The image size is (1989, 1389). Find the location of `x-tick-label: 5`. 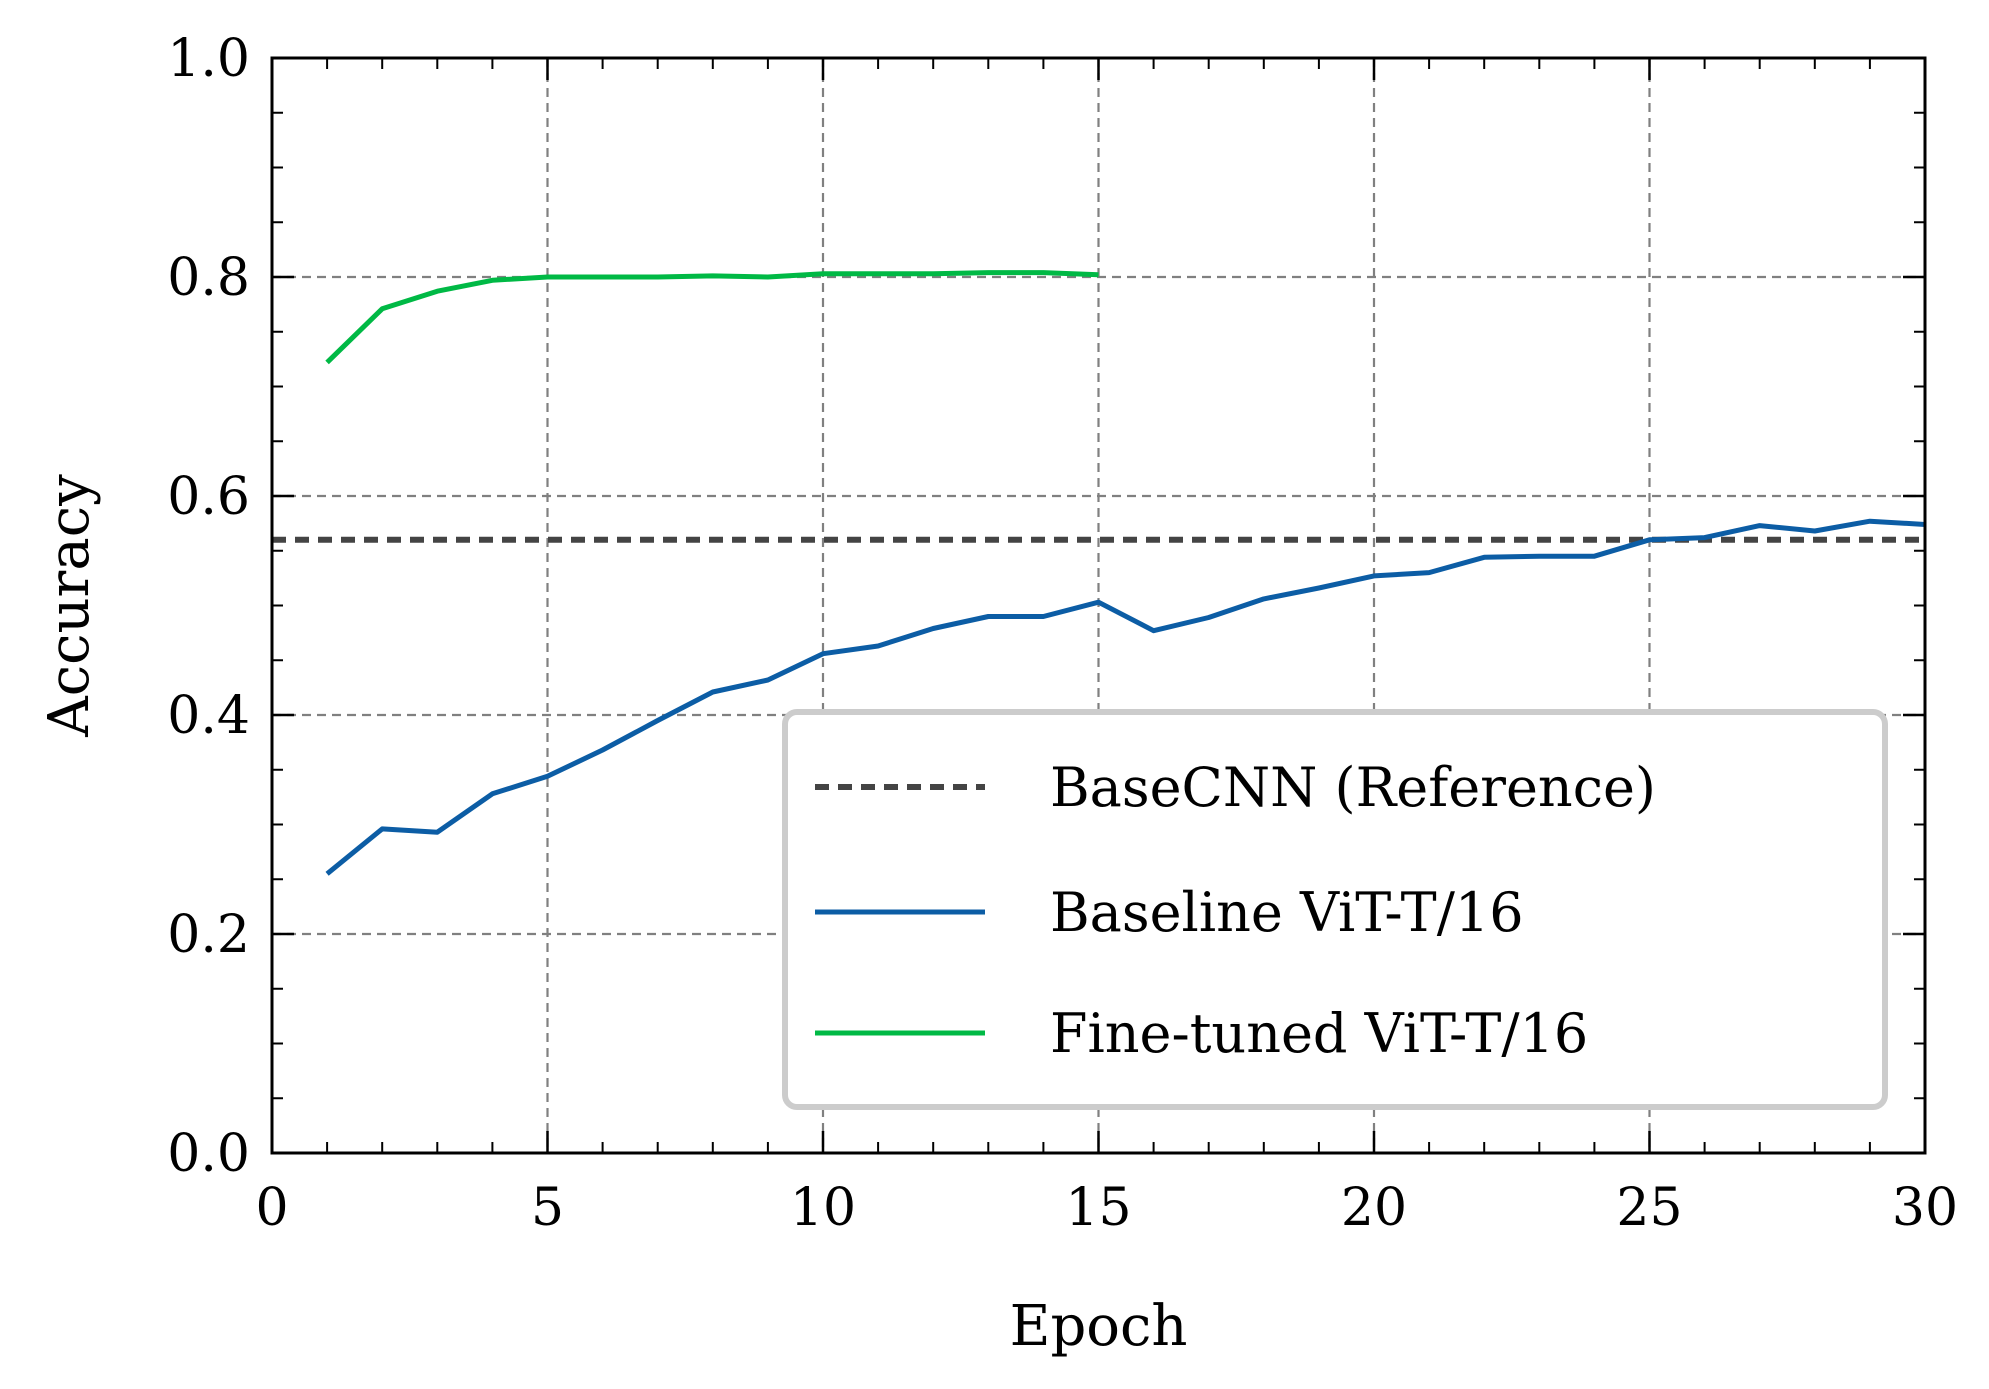

x-tick-label: 5 is located at coordinates (547, 1208).